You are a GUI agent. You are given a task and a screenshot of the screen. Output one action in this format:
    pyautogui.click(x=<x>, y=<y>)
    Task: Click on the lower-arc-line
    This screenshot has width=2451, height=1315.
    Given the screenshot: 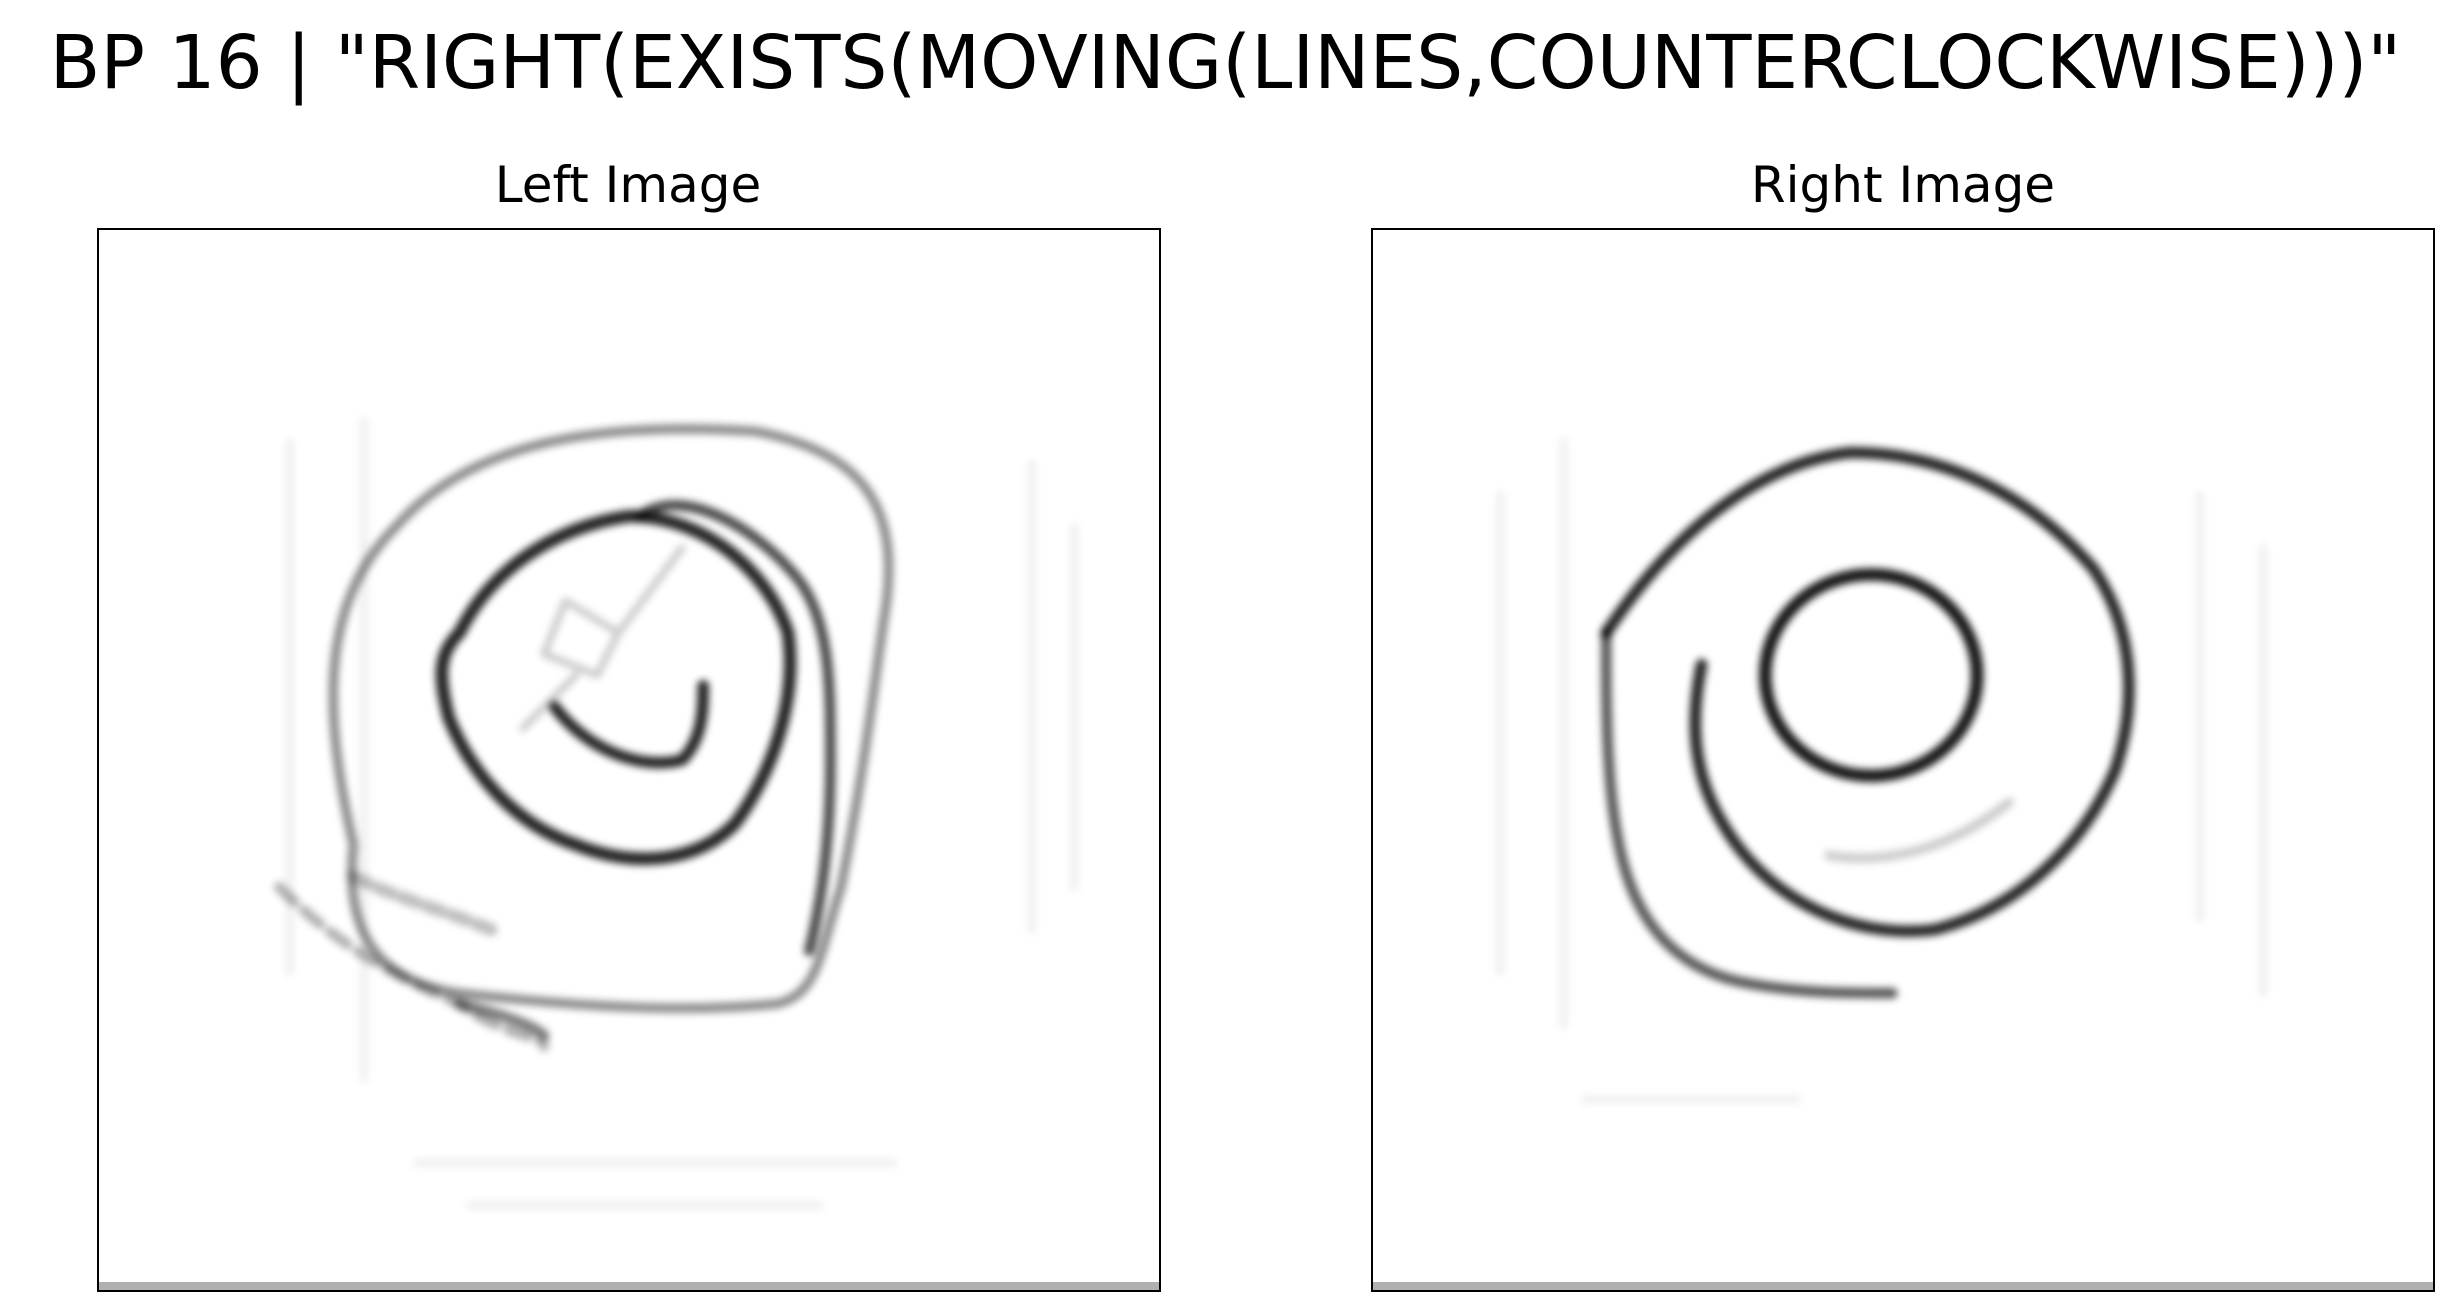 What is the action you would take?
    pyautogui.click(x=1919, y=830)
    